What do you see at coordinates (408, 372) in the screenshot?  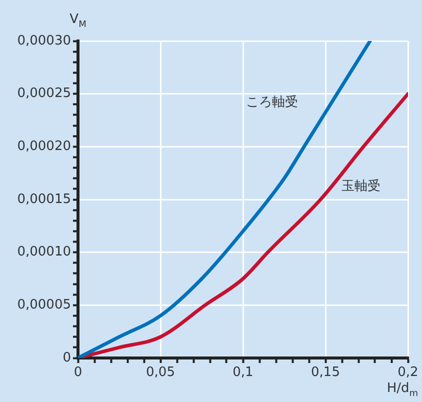 I see `x-tick-label: 0,2` at bounding box center [408, 372].